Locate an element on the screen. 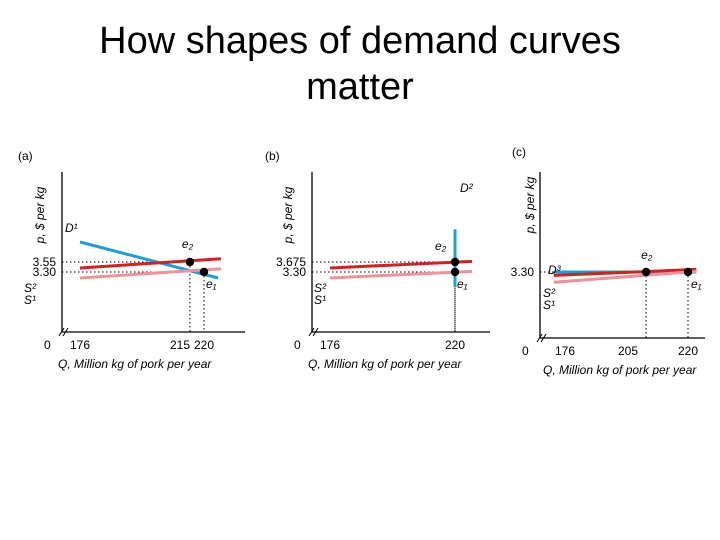 The width and height of the screenshot is (720, 540). panel-1-series-label-2: S² is located at coordinates (30, 288).